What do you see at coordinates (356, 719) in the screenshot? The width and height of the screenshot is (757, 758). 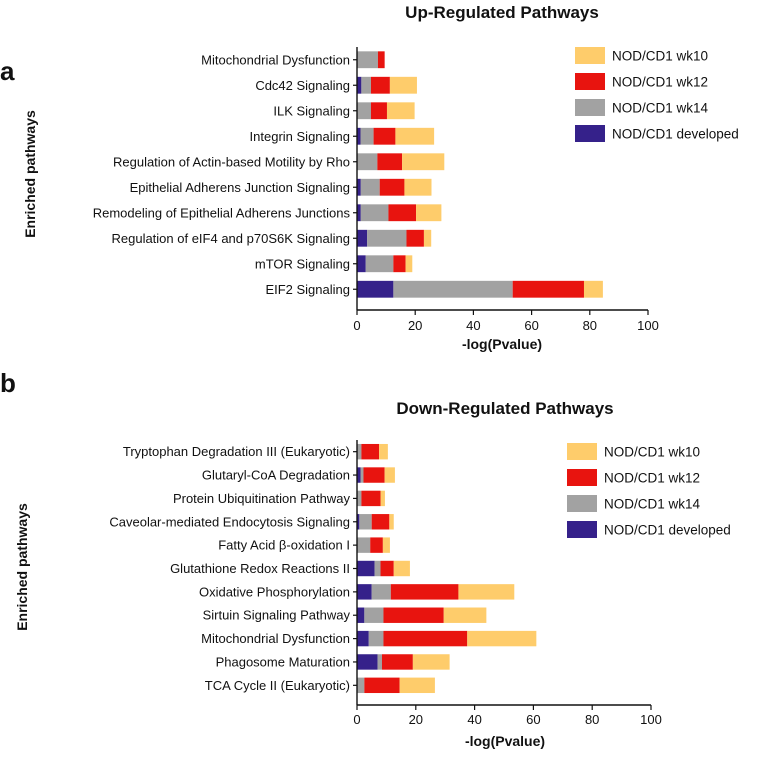 I see `x-tick-label-b-0: 0` at bounding box center [356, 719].